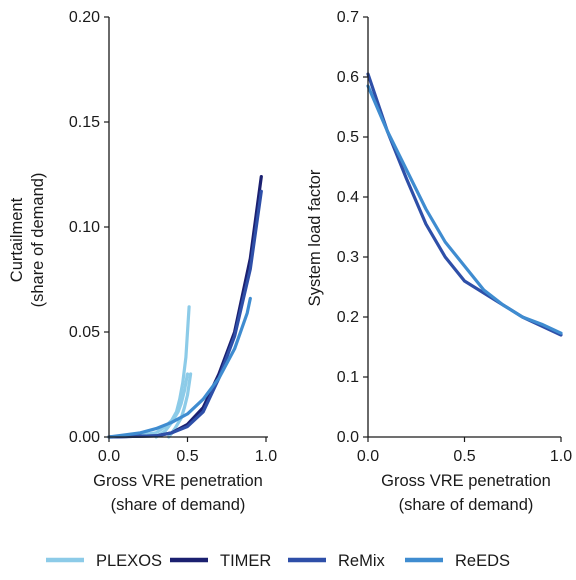 The height and width of the screenshot is (580, 576). What do you see at coordinates (178, 481) in the screenshot?
I see `left-x-axis-title-line1: Gross VRE penetration` at bounding box center [178, 481].